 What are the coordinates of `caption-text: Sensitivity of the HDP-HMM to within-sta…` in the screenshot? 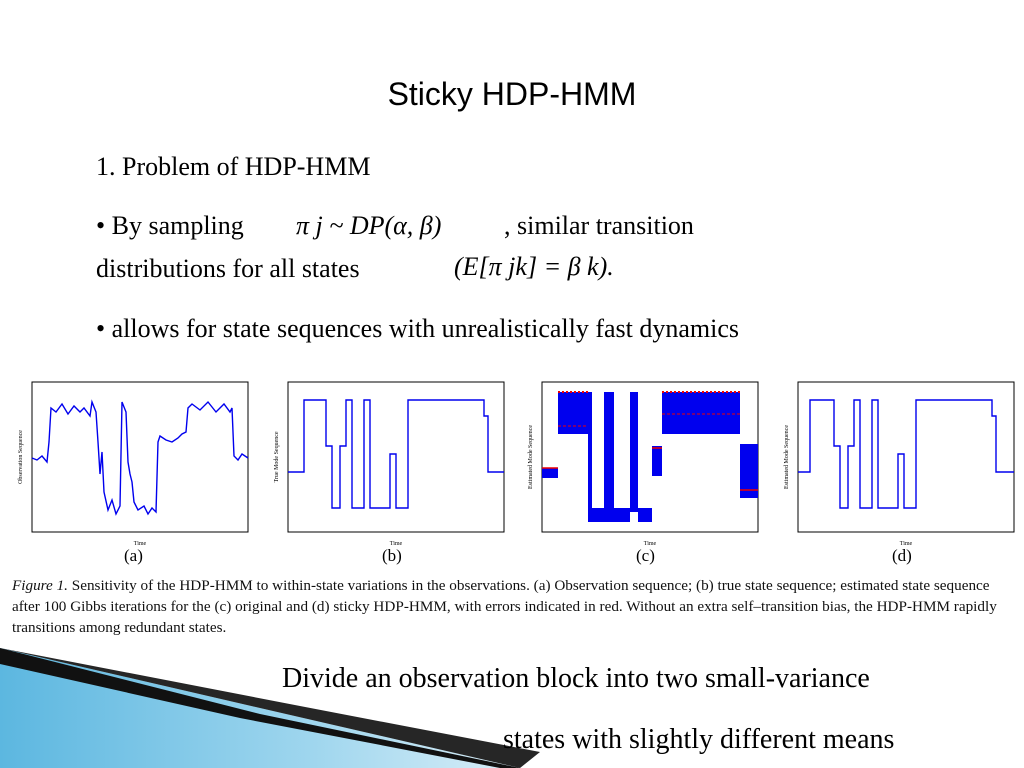 It's located at (504, 606).